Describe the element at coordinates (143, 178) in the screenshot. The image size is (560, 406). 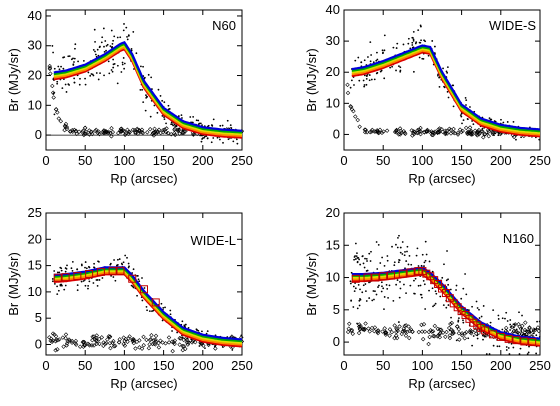
I see `x-axis-title: Rp (arcsec)` at that location.